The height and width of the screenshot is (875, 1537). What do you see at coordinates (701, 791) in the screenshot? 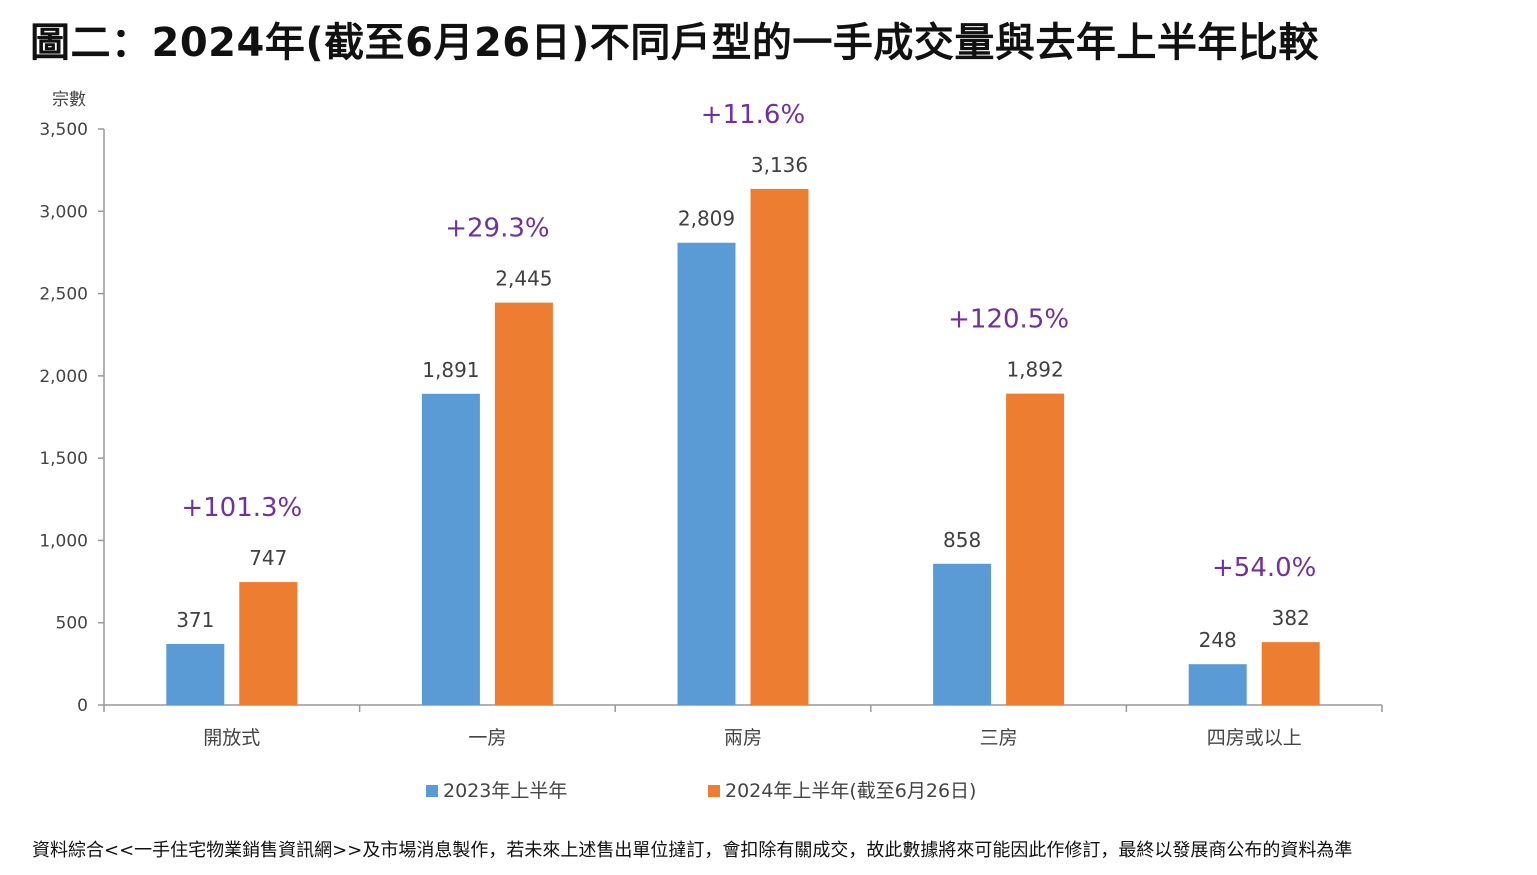
I see `legend: 2023年上半年 2024年上半年(截至6月26日)` at bounding box center [701, 791].